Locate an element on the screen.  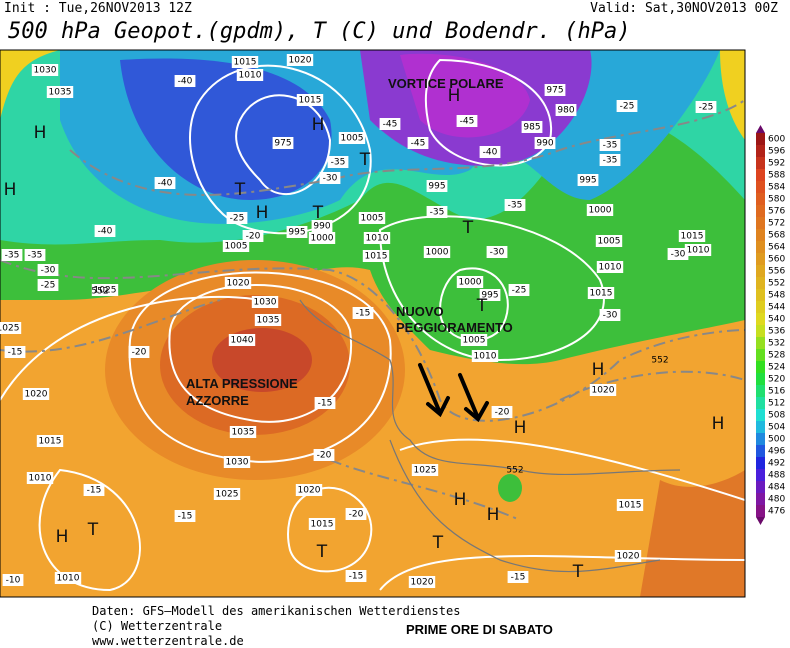
colorbar-label: 536 is located at coordinates (776, 332).